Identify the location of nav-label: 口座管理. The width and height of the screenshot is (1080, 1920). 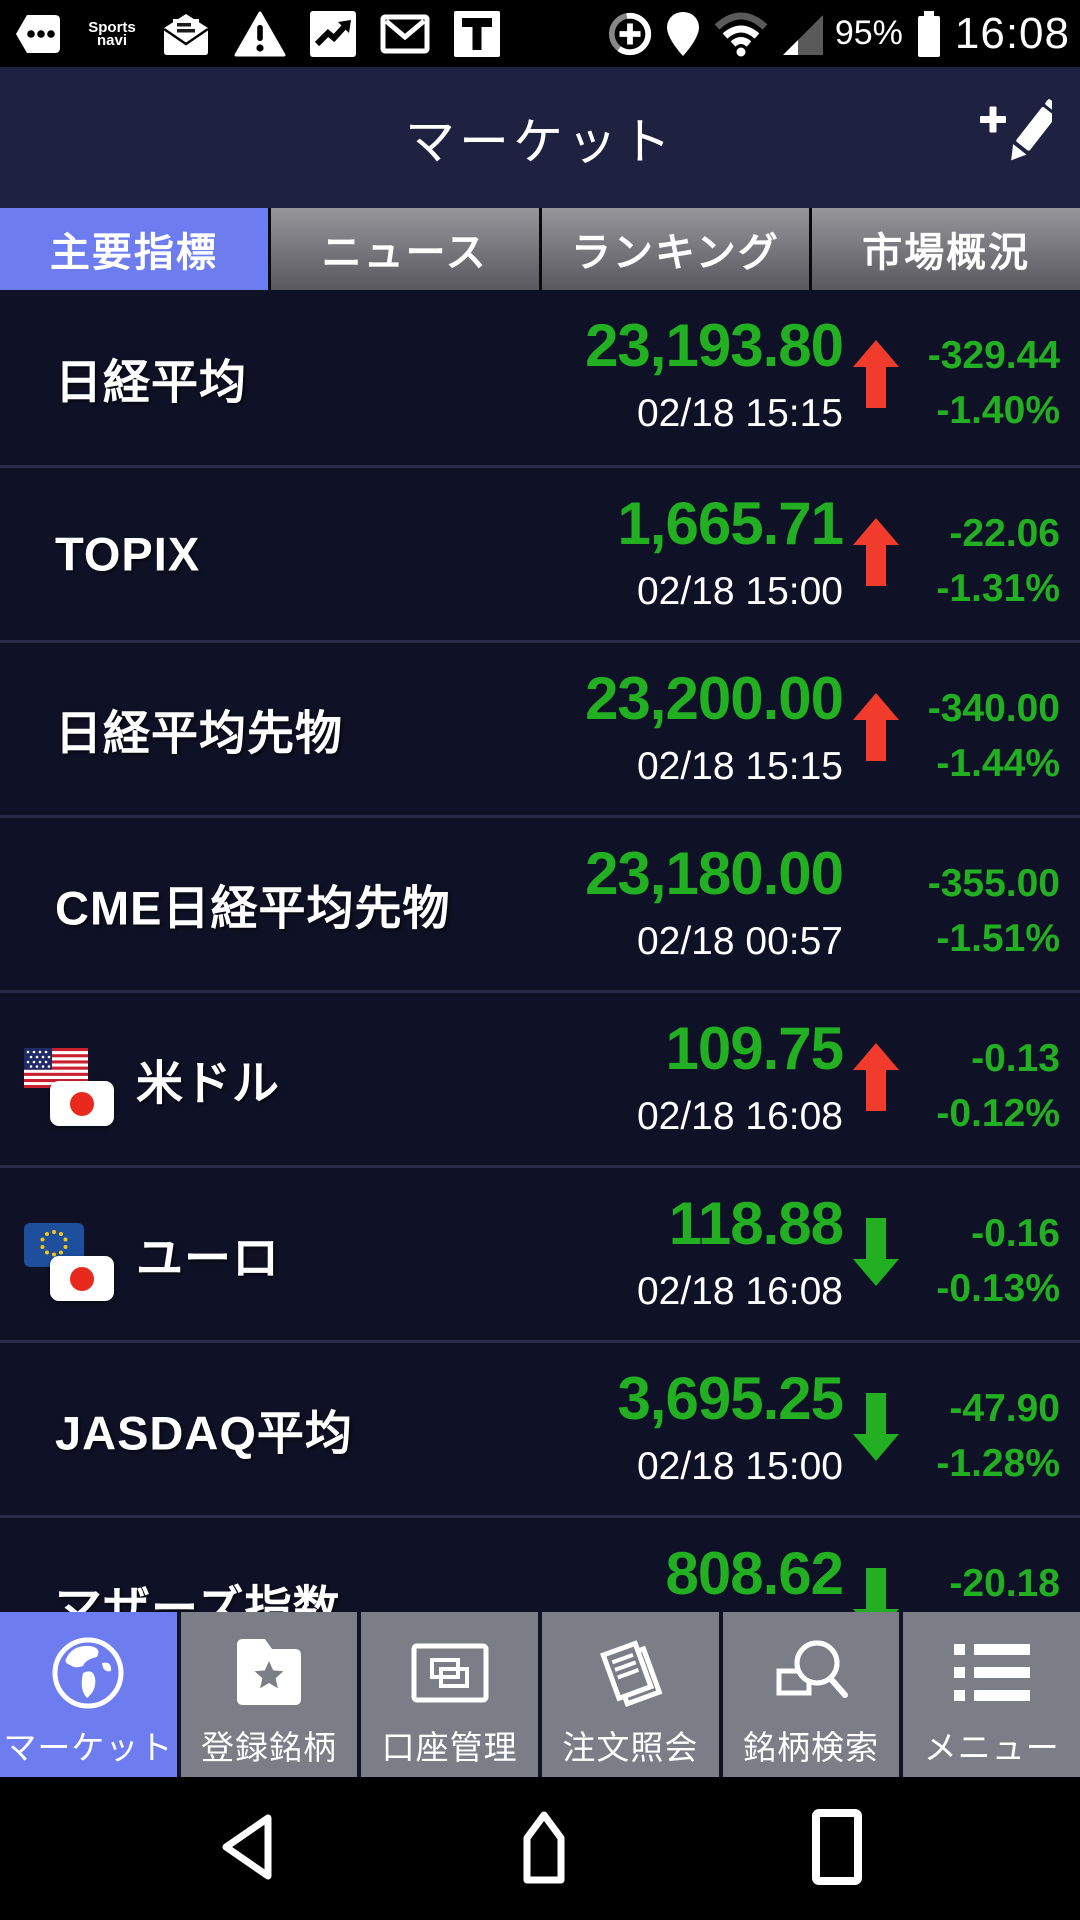
(449, 1747).